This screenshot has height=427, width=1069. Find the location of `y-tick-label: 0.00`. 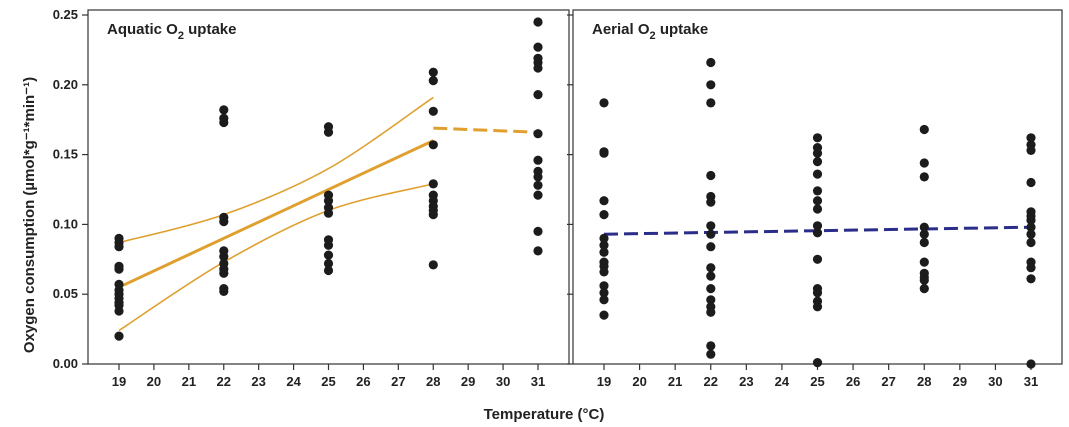

y-tick-label: 0.00 is located at coordinates (65, 363).